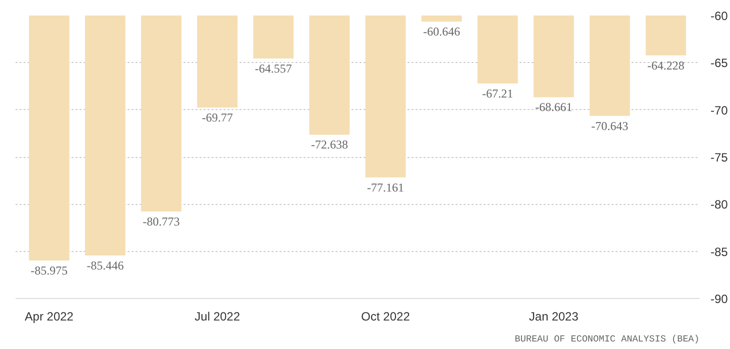 The image size is (730, 349). I want to click on y-tick-label: -70, so click(719, 110).